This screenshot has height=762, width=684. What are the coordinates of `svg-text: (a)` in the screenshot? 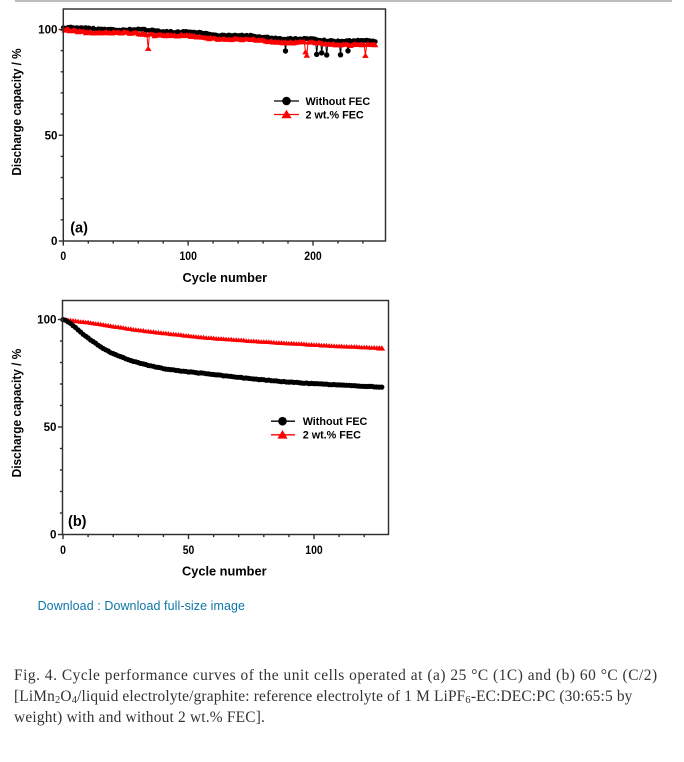 It's located at (79, 229).